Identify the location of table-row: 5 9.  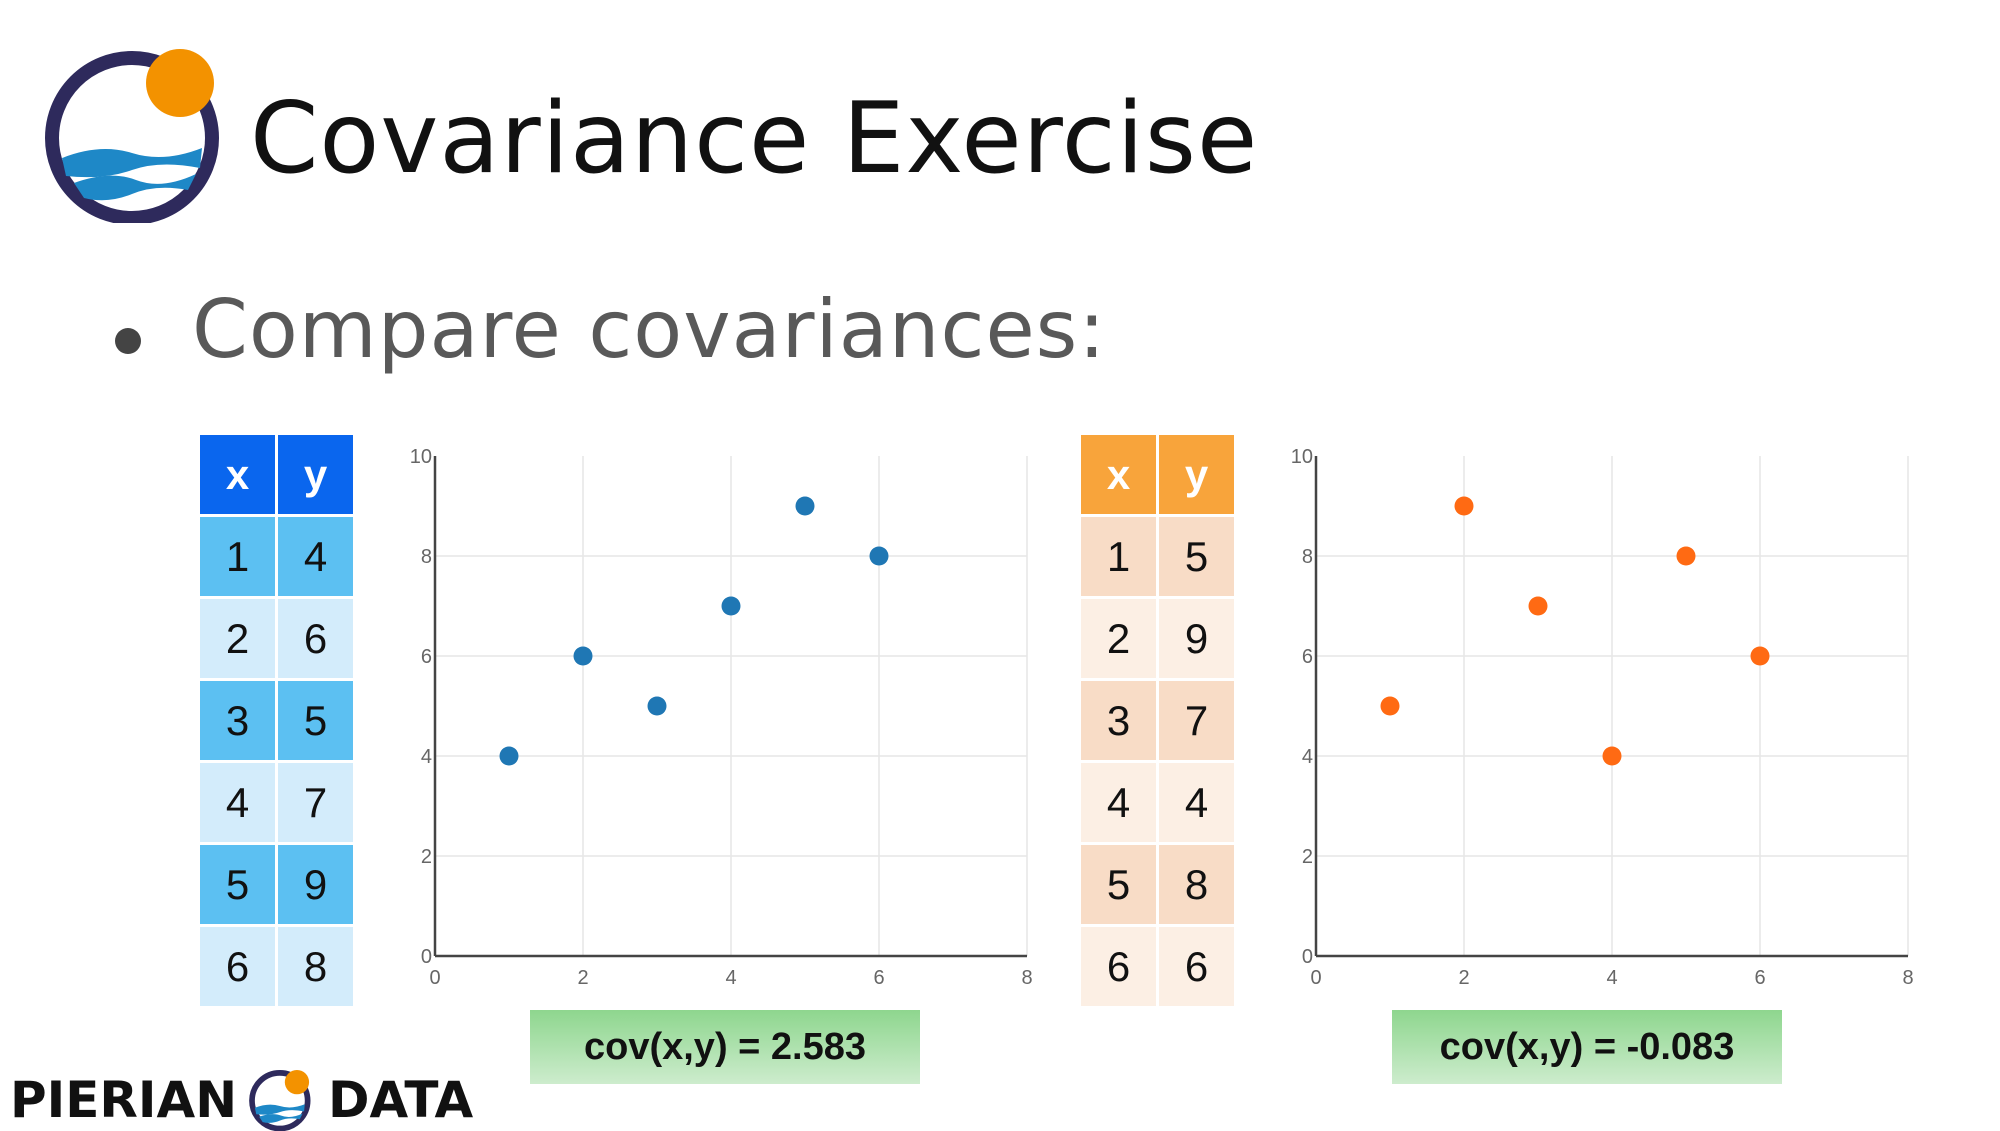
(276, 884).